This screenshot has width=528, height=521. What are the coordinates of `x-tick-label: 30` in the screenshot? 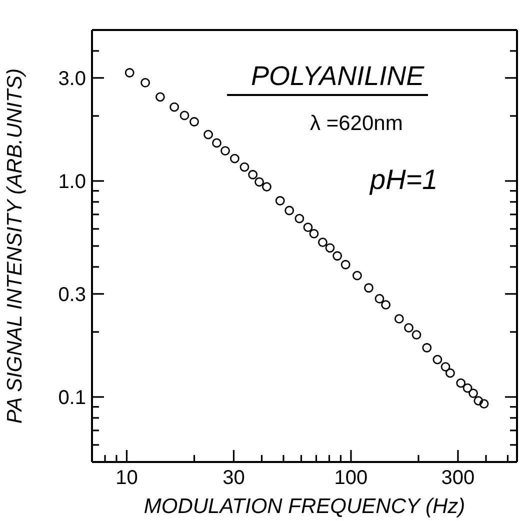 It's located at (233, 478).